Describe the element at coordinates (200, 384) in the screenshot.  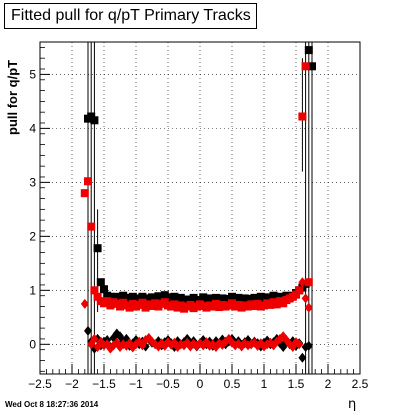
I see `x-tick-label: 0` at that location.